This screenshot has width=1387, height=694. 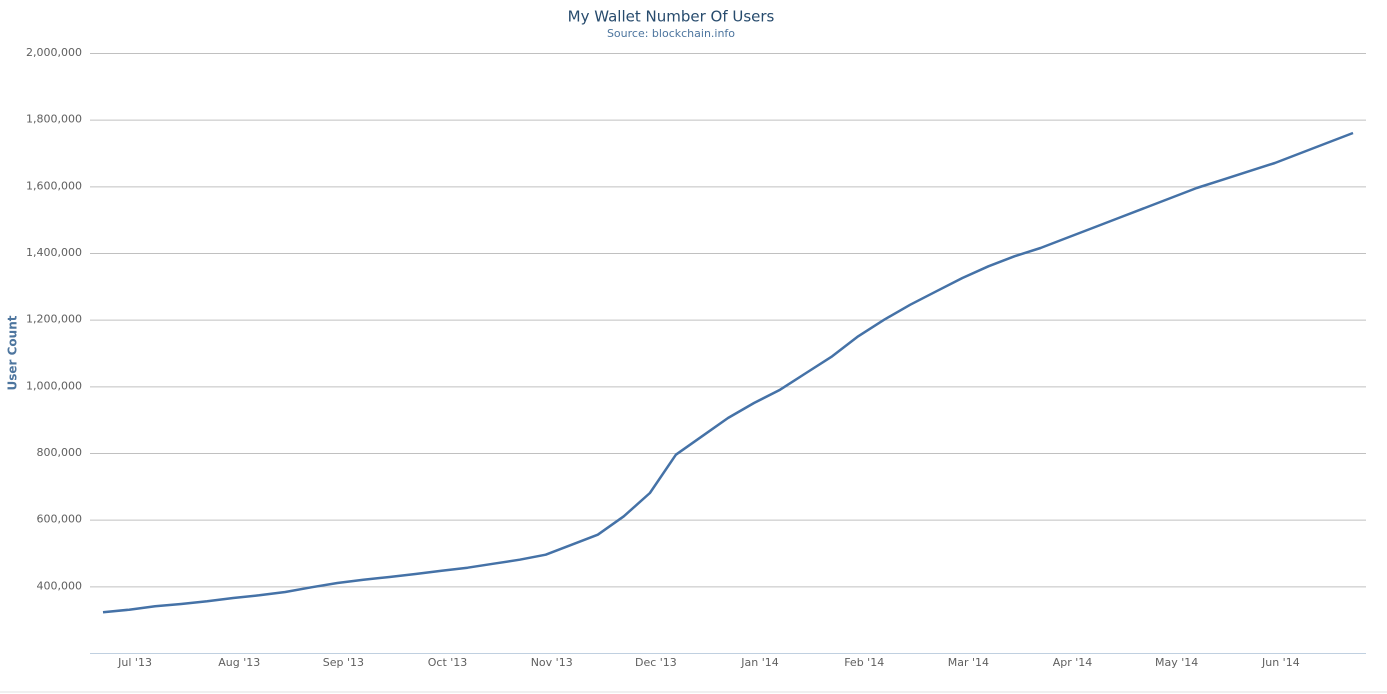 What do you see at coordinates (54, 252) in the screenshot?
I see `y-tick-label: 1,400,000` at bounding box center [54, 252].